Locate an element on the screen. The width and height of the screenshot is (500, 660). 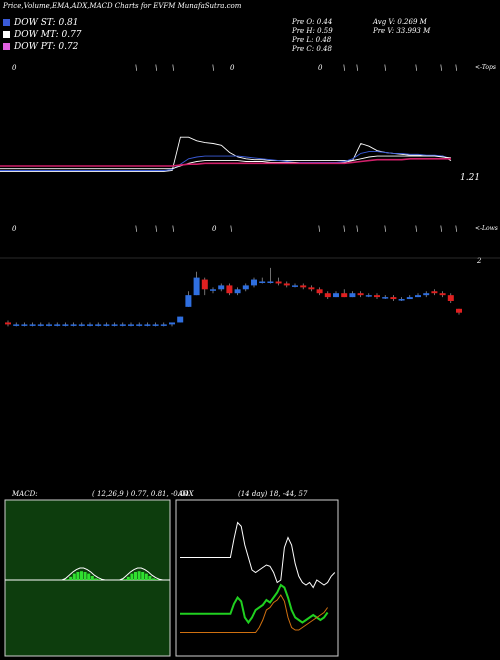
top-mark-10: \ is located at coordinates (416, 68).